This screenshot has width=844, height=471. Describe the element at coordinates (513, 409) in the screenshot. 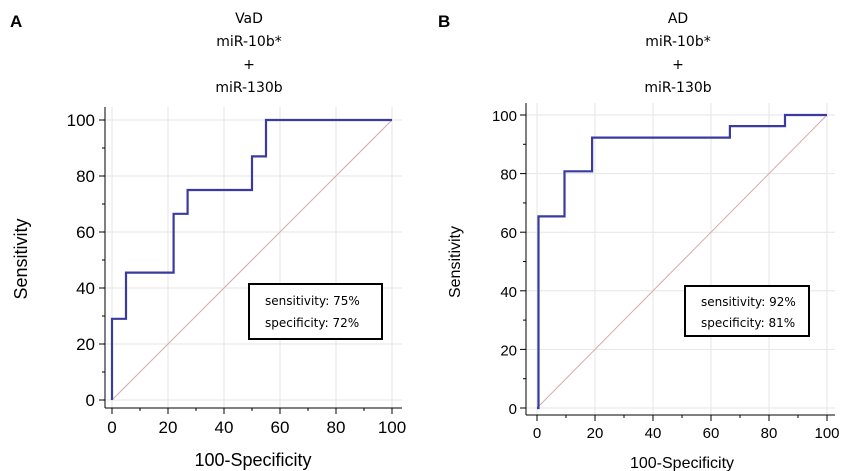

I see `panel-b-y-tick-label-0: 0` at that location.